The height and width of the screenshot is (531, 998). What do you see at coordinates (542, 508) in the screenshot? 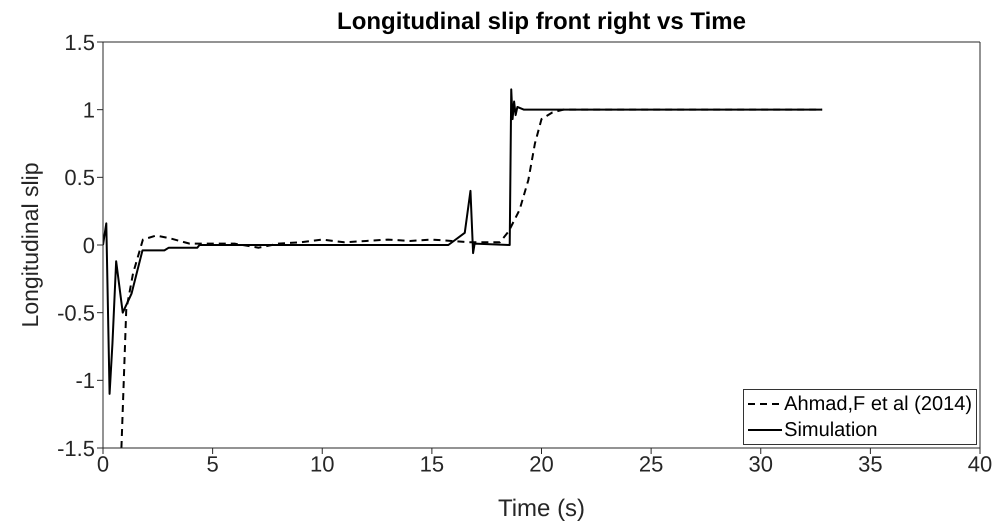
I see `x-axis-title: Time (s)` at bounding box center [542, 508].